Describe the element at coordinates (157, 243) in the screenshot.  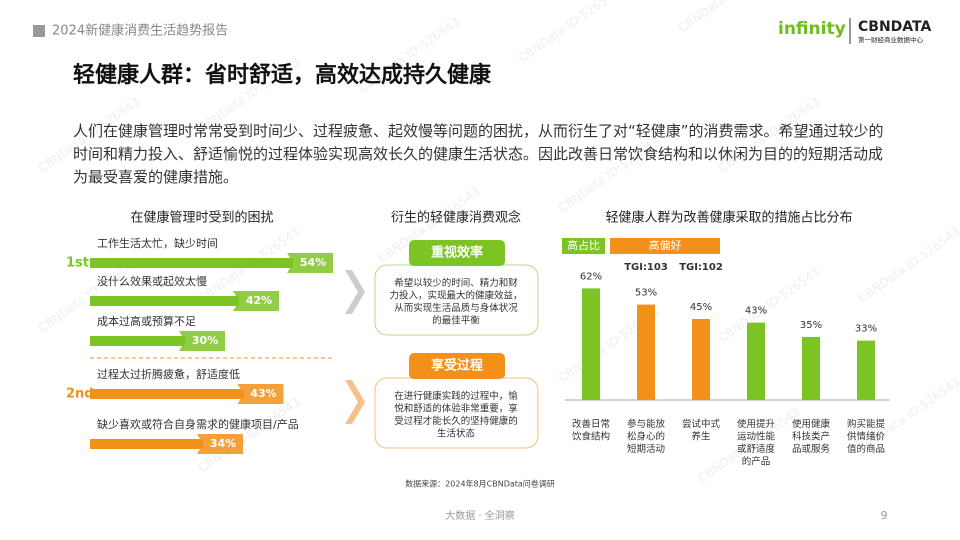
I see `bar-label: 工作生活太忙，缺少时间` at that location.